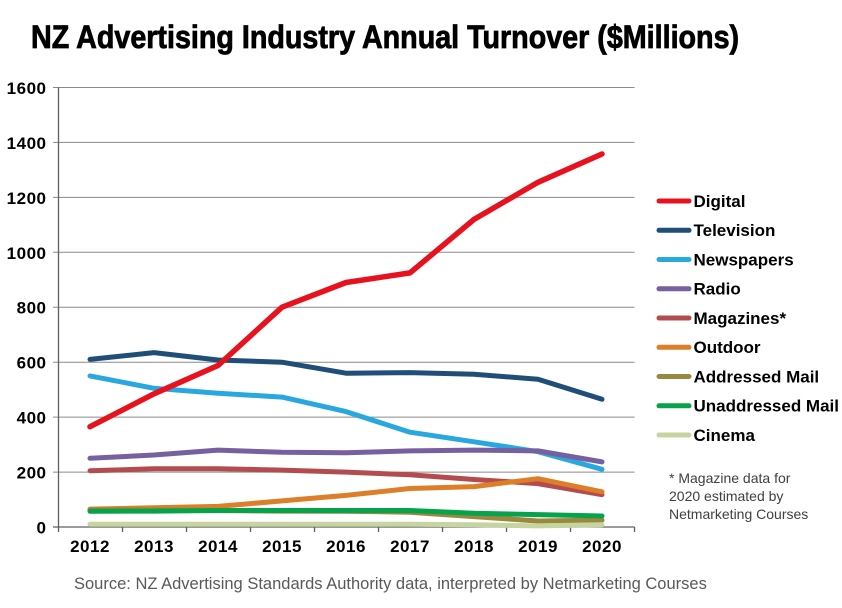 The image size is (842, 608). I want to click on svg-text: Newspapers, so click(744, 259).